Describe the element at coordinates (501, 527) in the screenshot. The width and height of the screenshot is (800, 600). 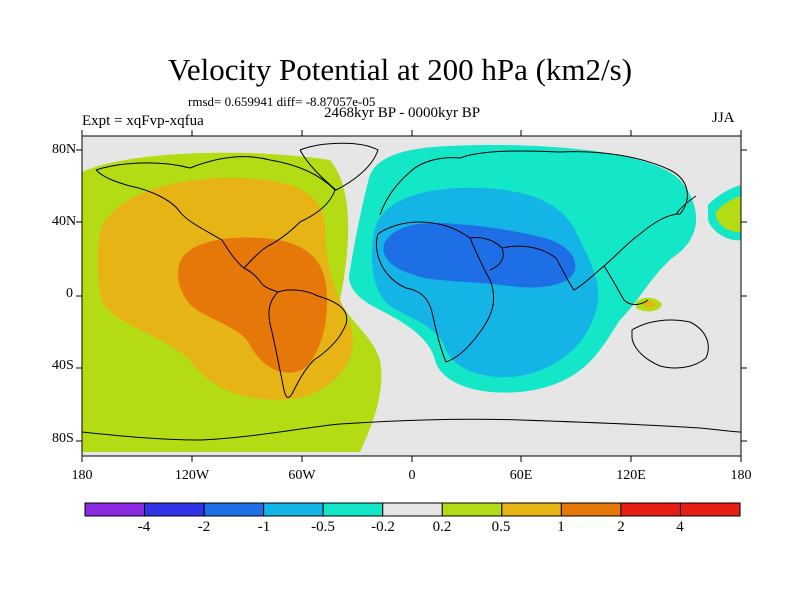
I see `colorbar-label: 0.5` at that location.